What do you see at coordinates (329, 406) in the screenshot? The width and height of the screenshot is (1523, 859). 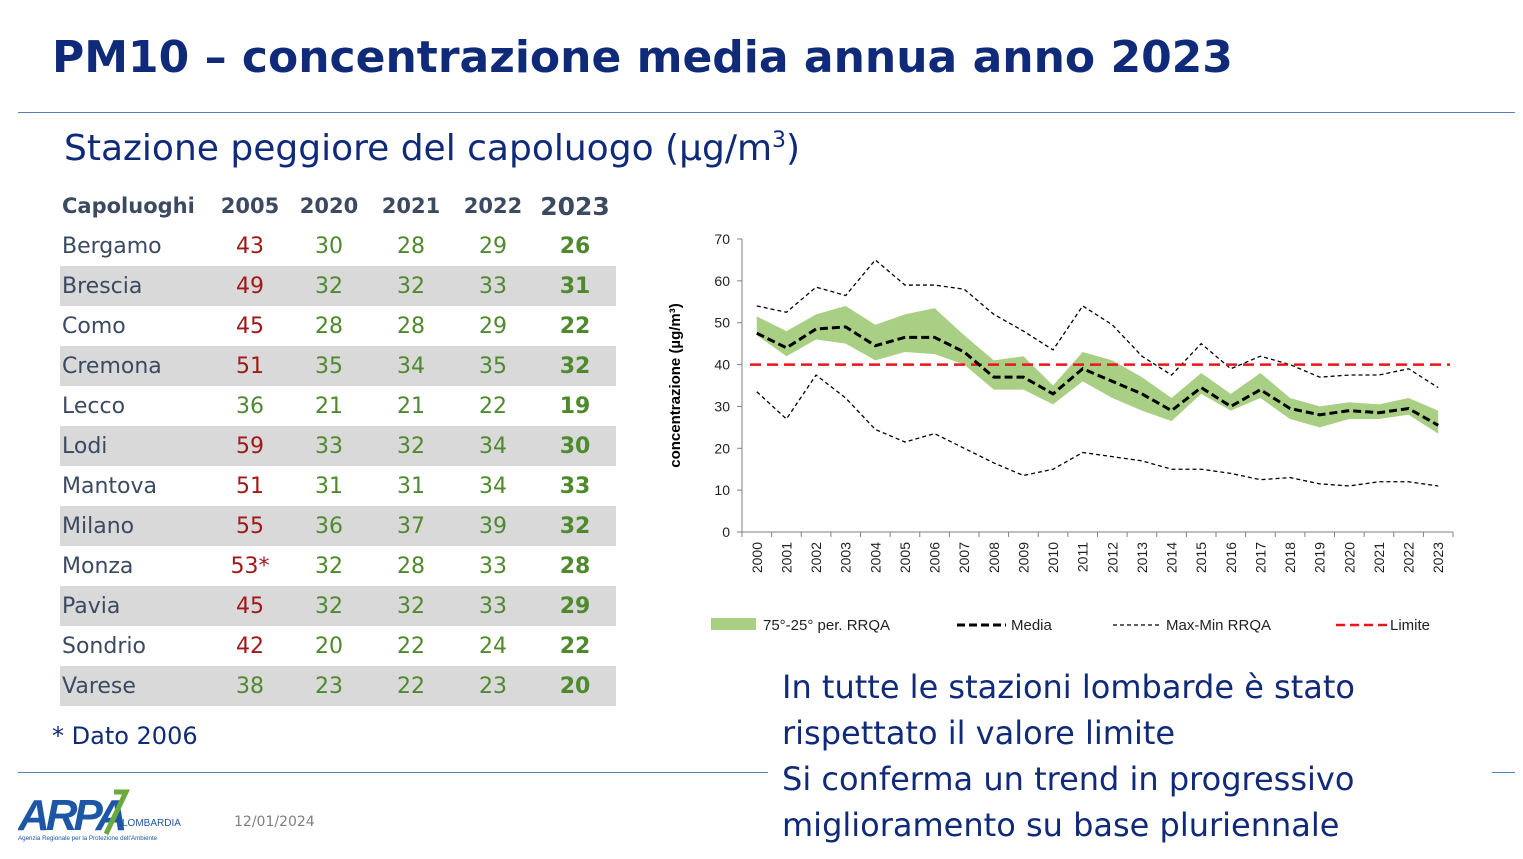 I see `value-2020: 21` at bounding box center [329, 406].